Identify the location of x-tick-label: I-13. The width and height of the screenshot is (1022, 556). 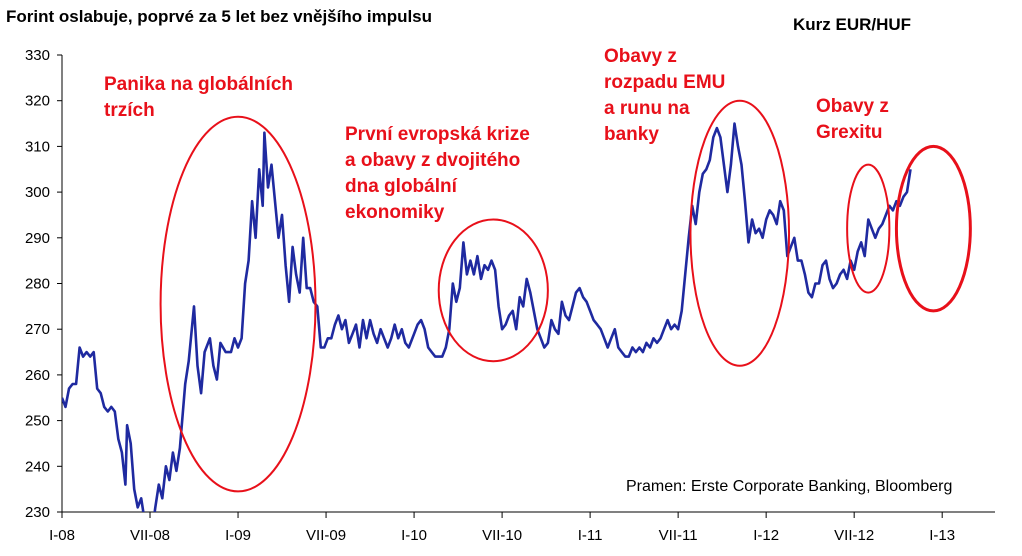
(942, 535).